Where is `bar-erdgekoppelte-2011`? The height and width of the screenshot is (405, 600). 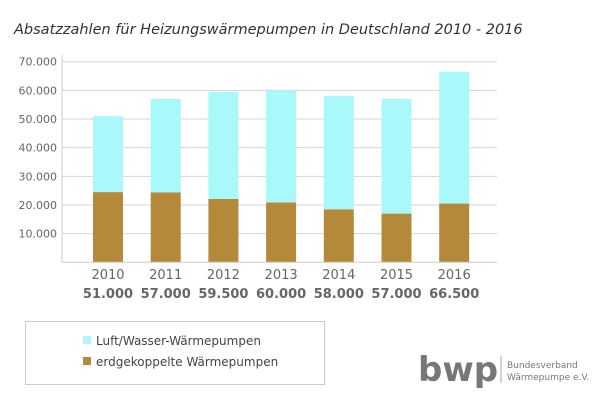 bar-erdgekoppelte-2011 is located at coordinates (165, 227).